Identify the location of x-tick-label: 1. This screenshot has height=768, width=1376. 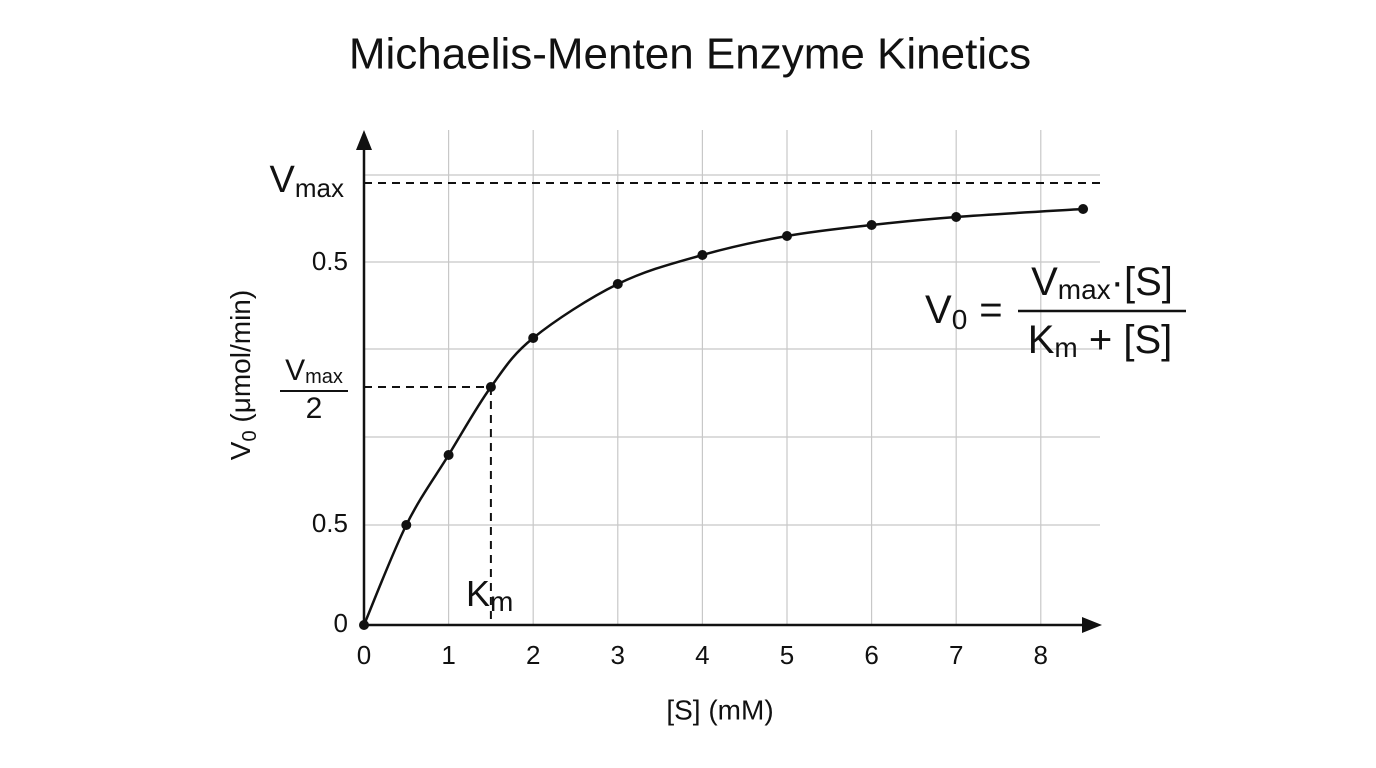
(448, 655).